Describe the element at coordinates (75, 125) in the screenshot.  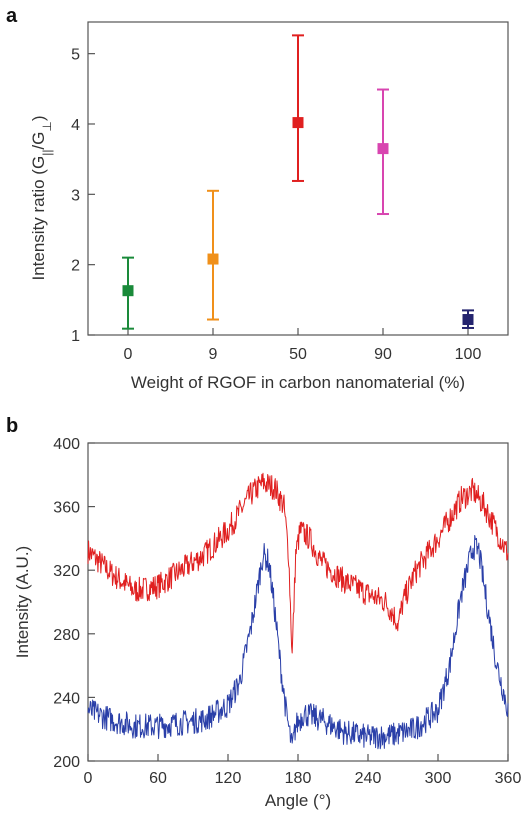
I see `panel-a-y-tick-label: 4` at that location.